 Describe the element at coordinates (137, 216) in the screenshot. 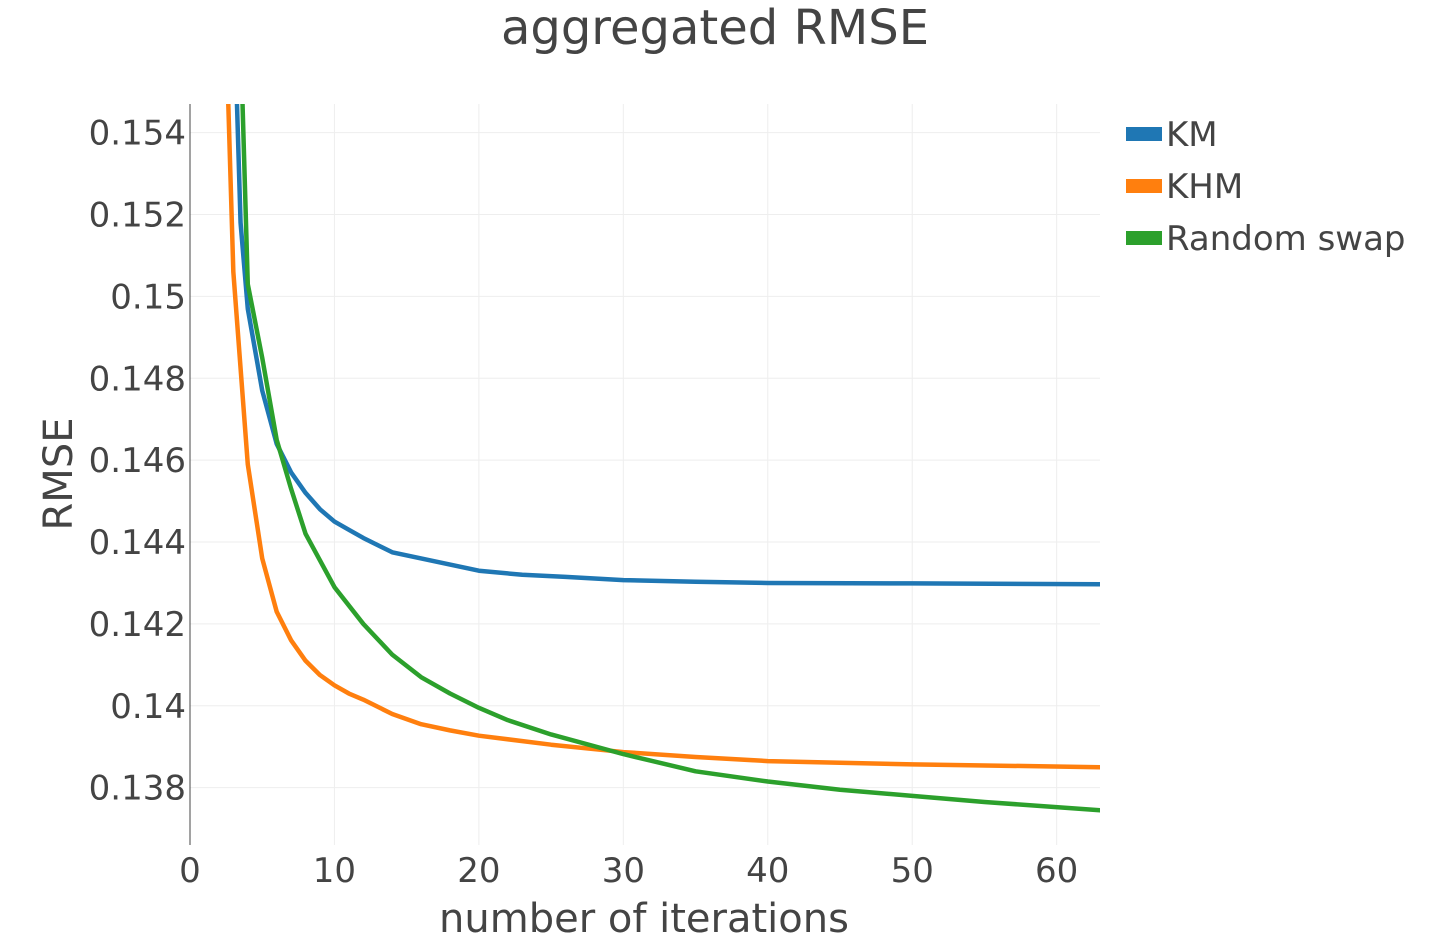

I see `y-tick-label: 0.152` at that location.